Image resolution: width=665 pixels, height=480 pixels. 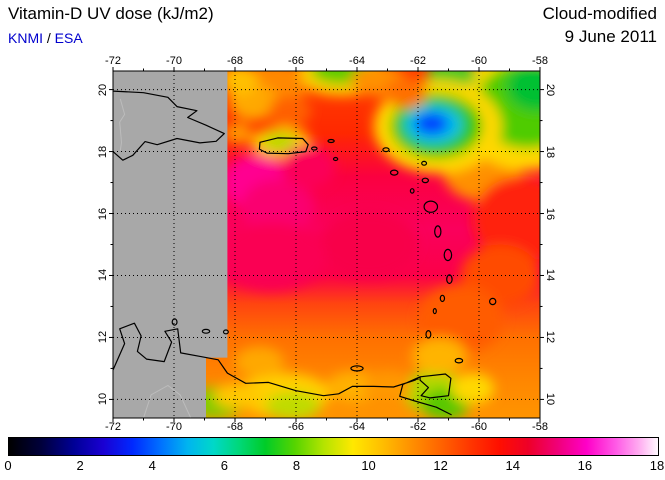 What do you see at coordinates (440, 465) in the screenshot?
I see `colorbar-tick-label: 12` at bounding box center [440, 465].